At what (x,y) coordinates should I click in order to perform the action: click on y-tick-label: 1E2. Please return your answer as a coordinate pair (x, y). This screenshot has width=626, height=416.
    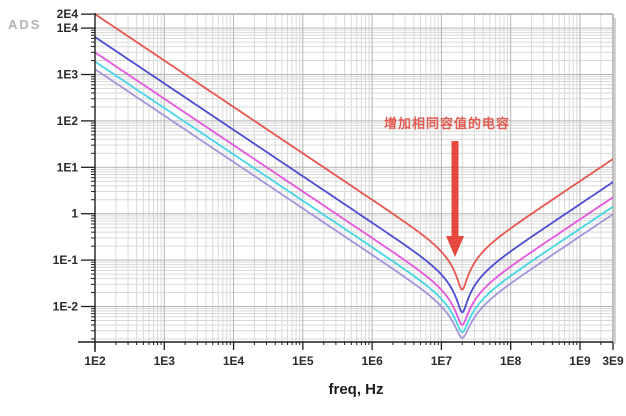
    Looking at the image, I should click on (68, 121).